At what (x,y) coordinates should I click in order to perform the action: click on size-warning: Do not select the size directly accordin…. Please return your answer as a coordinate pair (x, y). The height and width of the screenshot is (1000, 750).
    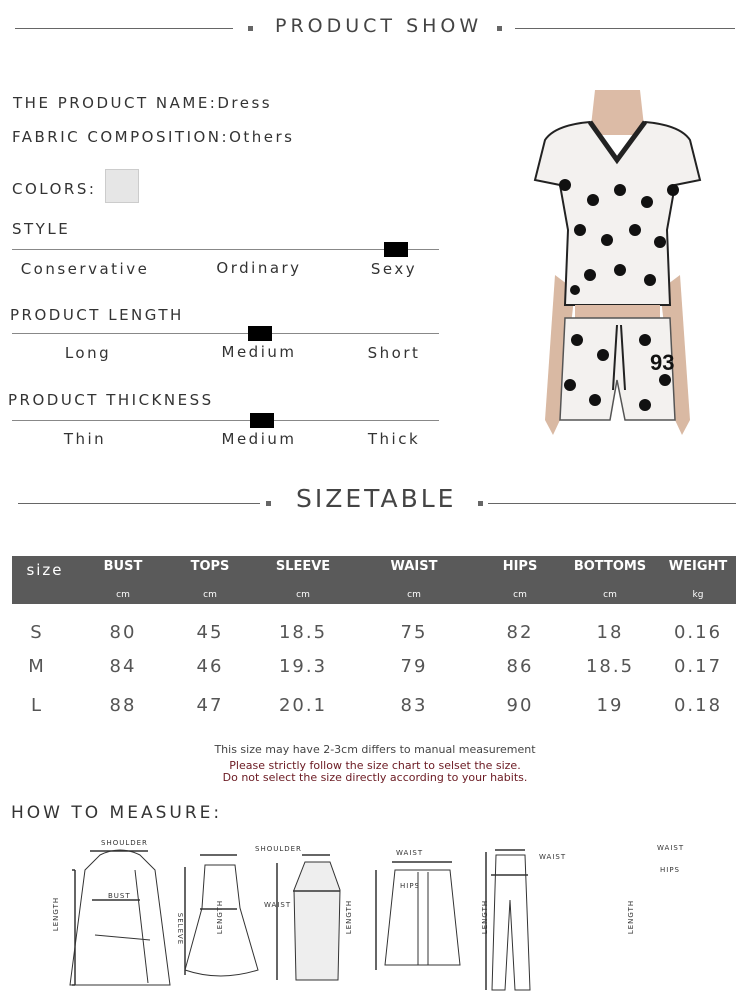
    Looking at the image, I should click on (375, 777).